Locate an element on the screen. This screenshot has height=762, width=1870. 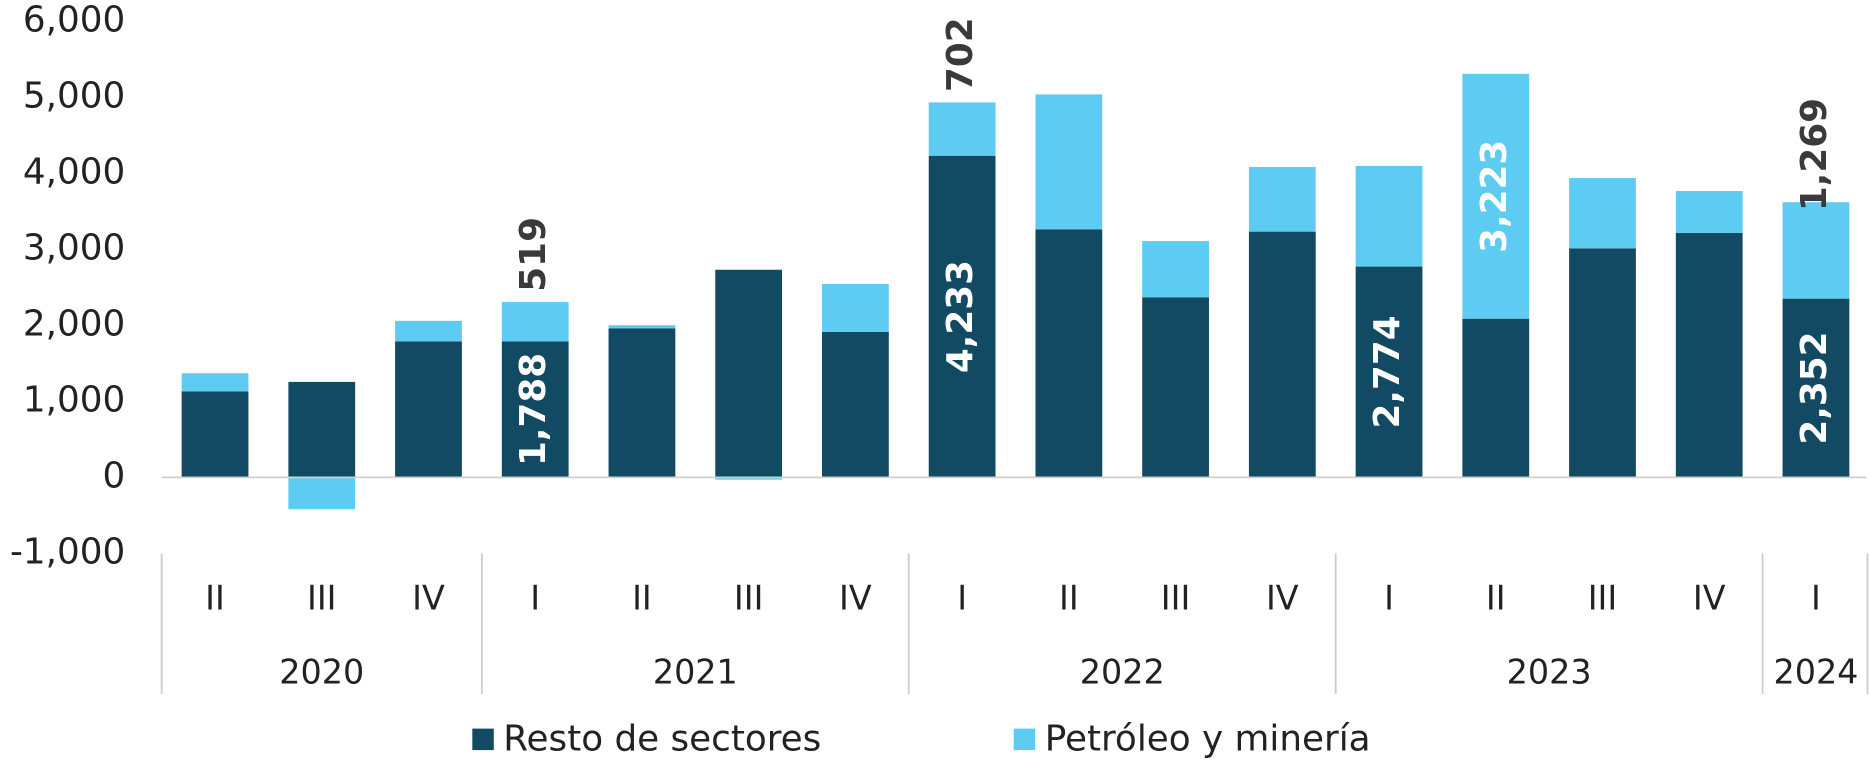
y-tick-label: 2,000 is located at coordinates (74, 323).